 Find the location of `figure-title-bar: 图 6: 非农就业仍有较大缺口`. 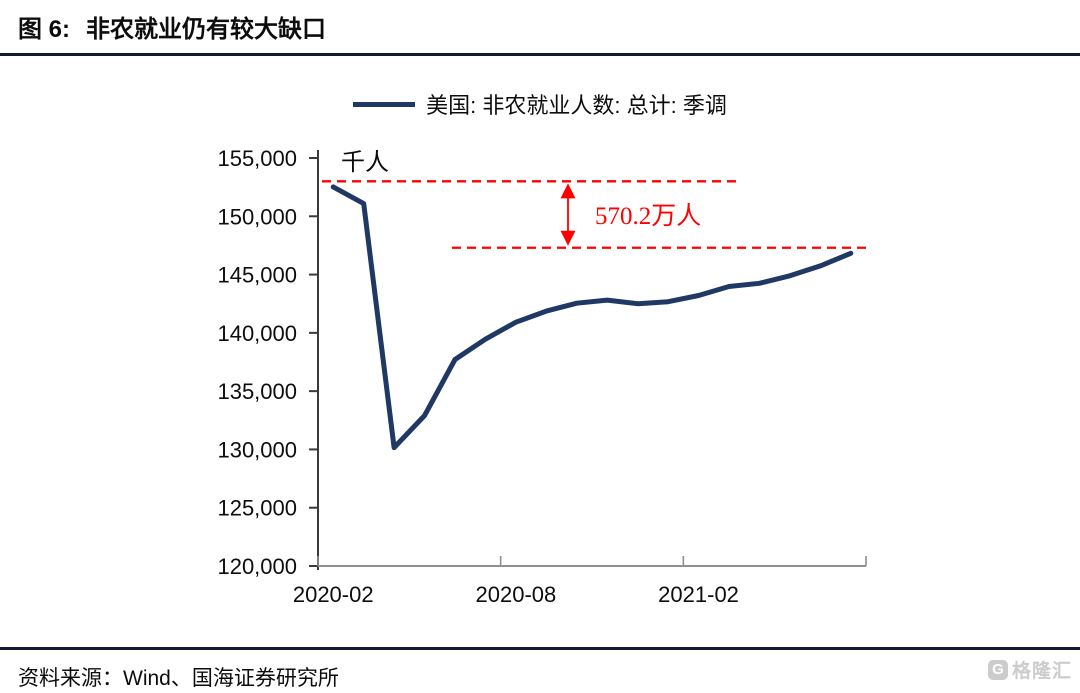

figure-title-bar: 图 6: 非农就业仍有较大缺口 is located at coordinates (540, 28).